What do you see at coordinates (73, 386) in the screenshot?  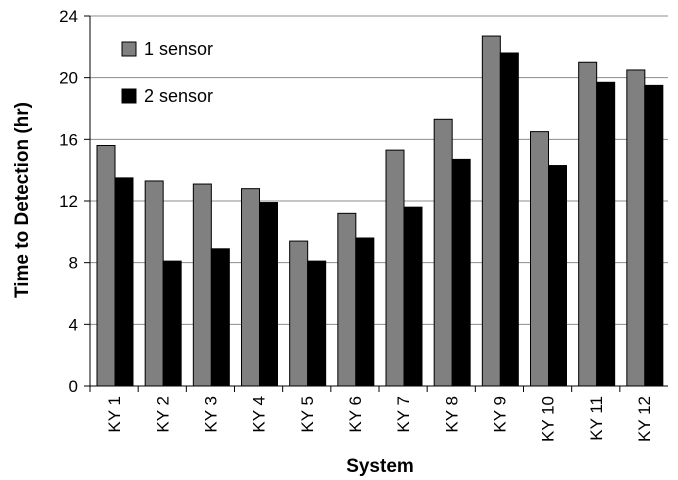 I see `y-tick-label: 0` at bounding box center [73, 386].